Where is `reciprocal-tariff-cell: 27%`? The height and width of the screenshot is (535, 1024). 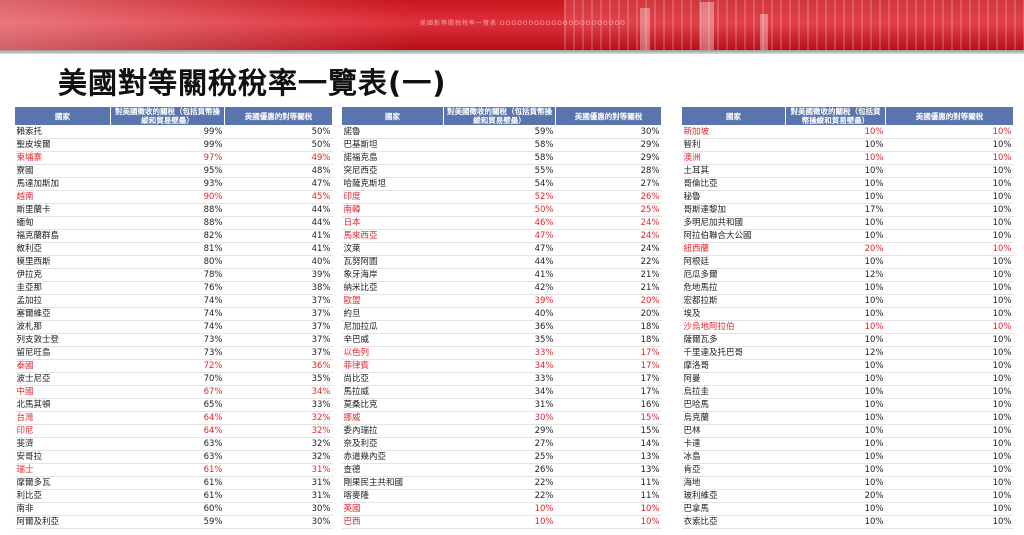
reciprocal-tariff-cell: 27% is located at coordinates (608, 184).